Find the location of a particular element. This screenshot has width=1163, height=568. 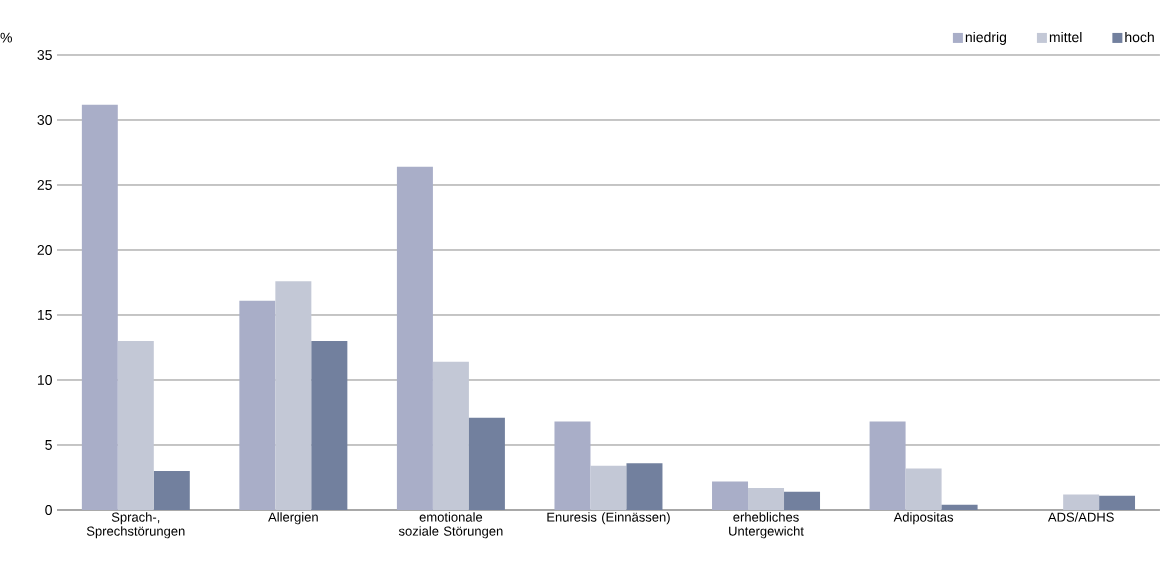

y-tick-label: 25 is located at coordinates (44, 185).